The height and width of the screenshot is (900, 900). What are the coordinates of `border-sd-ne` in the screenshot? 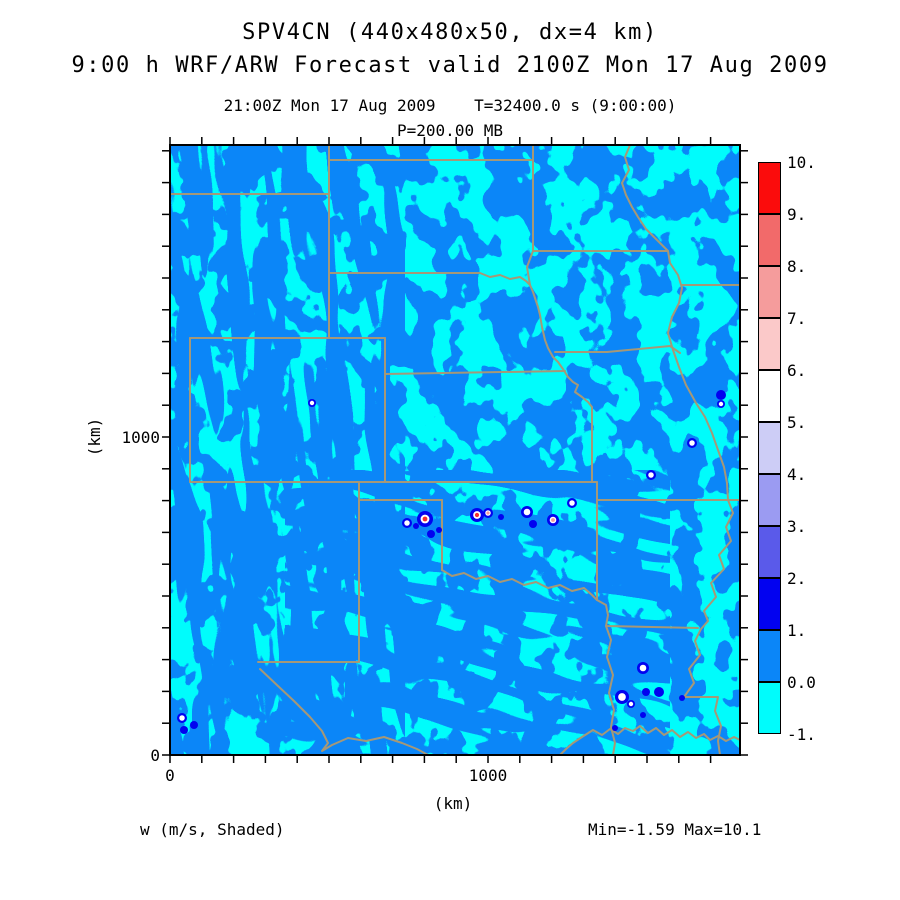 It's located at (429, 279).